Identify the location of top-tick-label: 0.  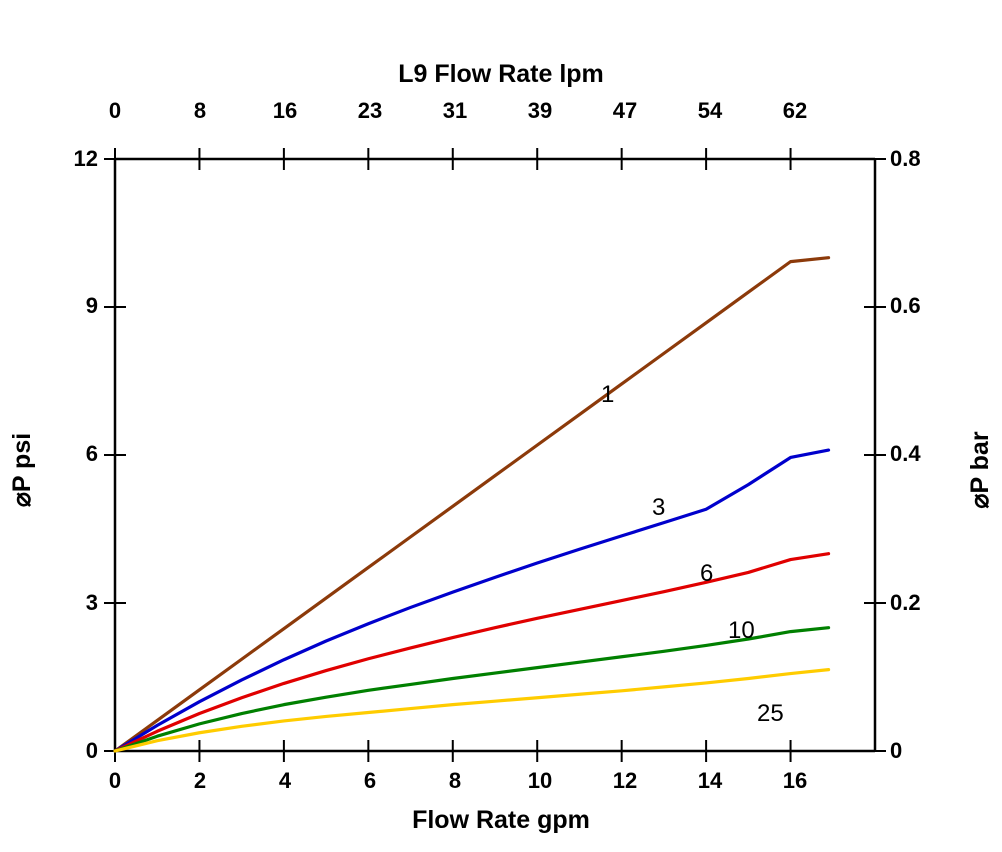
(115, 110).